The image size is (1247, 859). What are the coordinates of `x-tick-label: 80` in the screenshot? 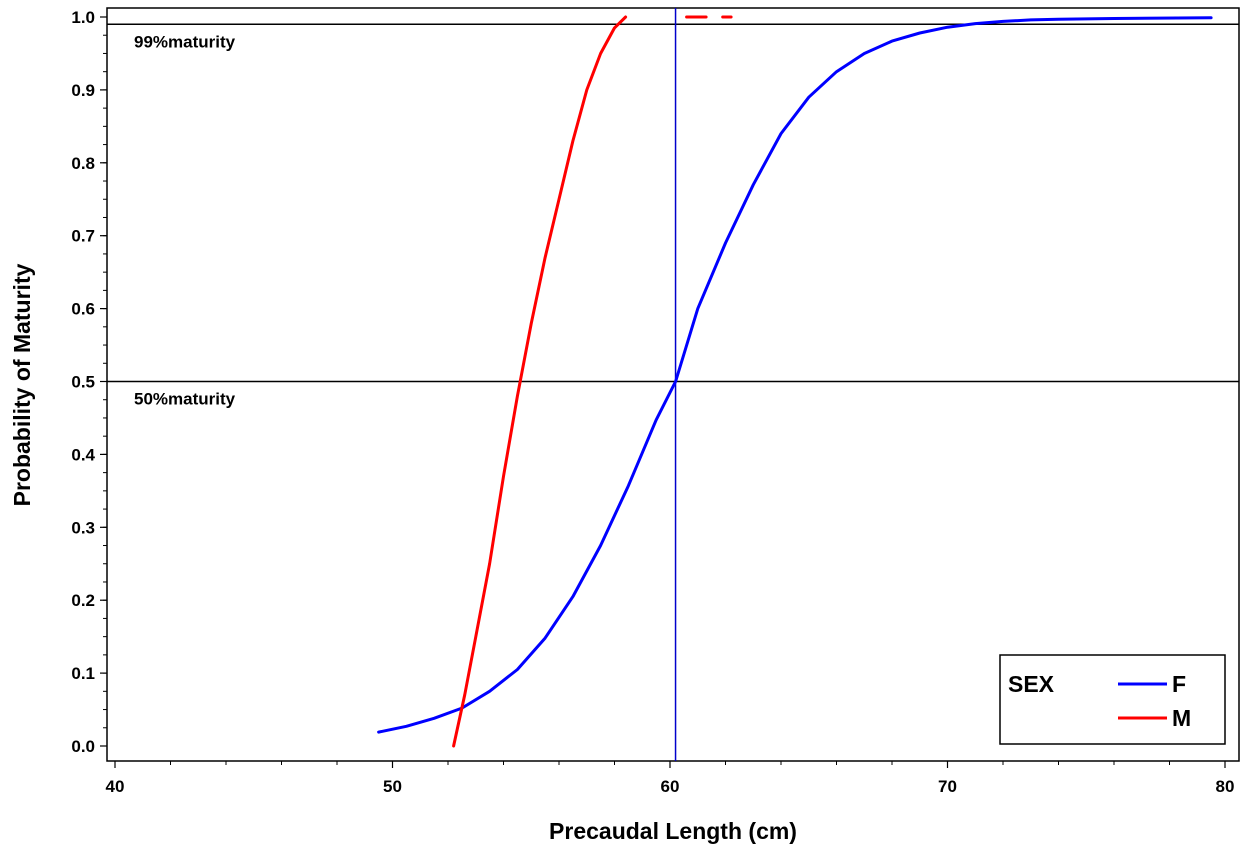 It's located at (1225, 786).